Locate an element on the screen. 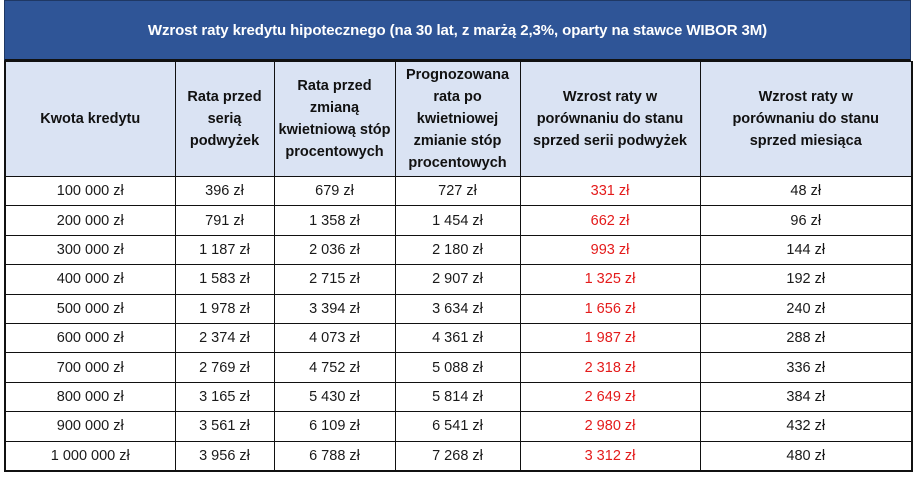 This screenshot has width=915, height=479. loan-amount-cell: 300 000 zł is located at coordinates (90, 250).